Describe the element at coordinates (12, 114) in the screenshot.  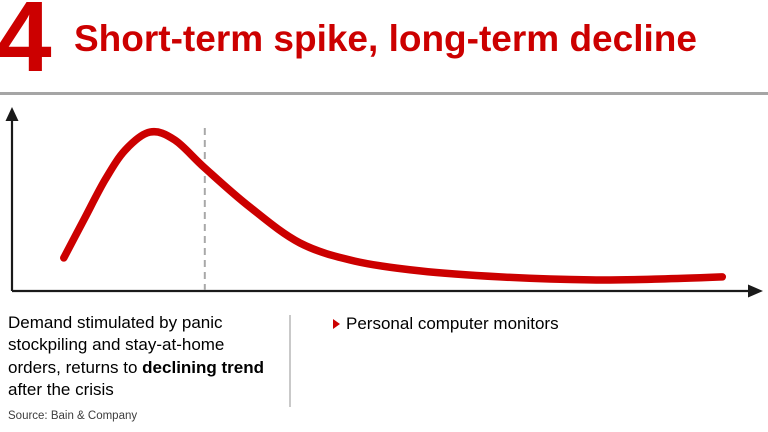
I see `y-axis-arrow-icon` at that location.